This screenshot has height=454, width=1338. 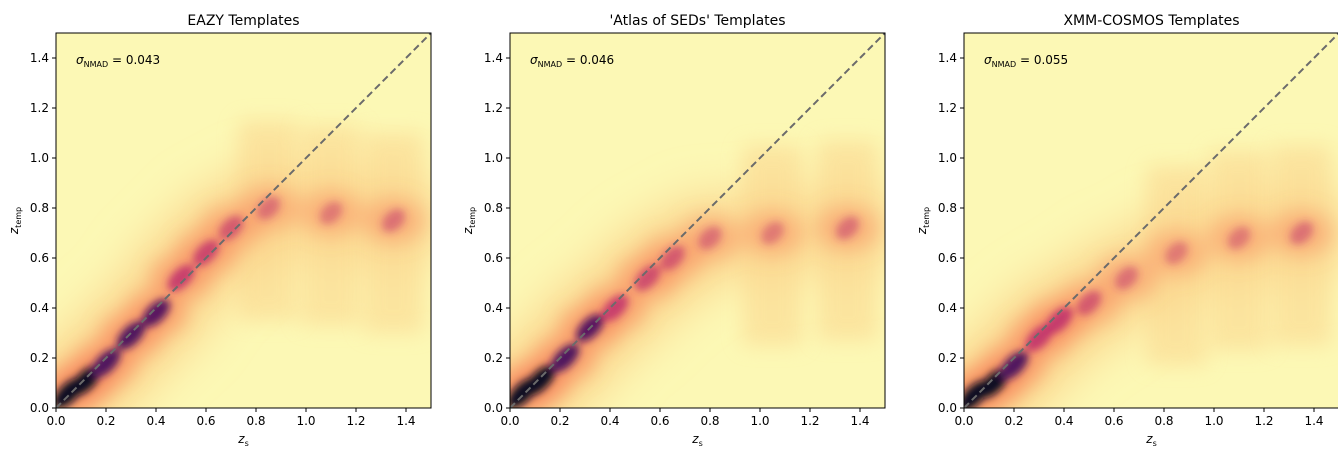 What do you see at coordinates (1151, 21) in the screenshot?
I see `panel-title: XMM-COSMOS Templates` at bounding box center [1151, 21].